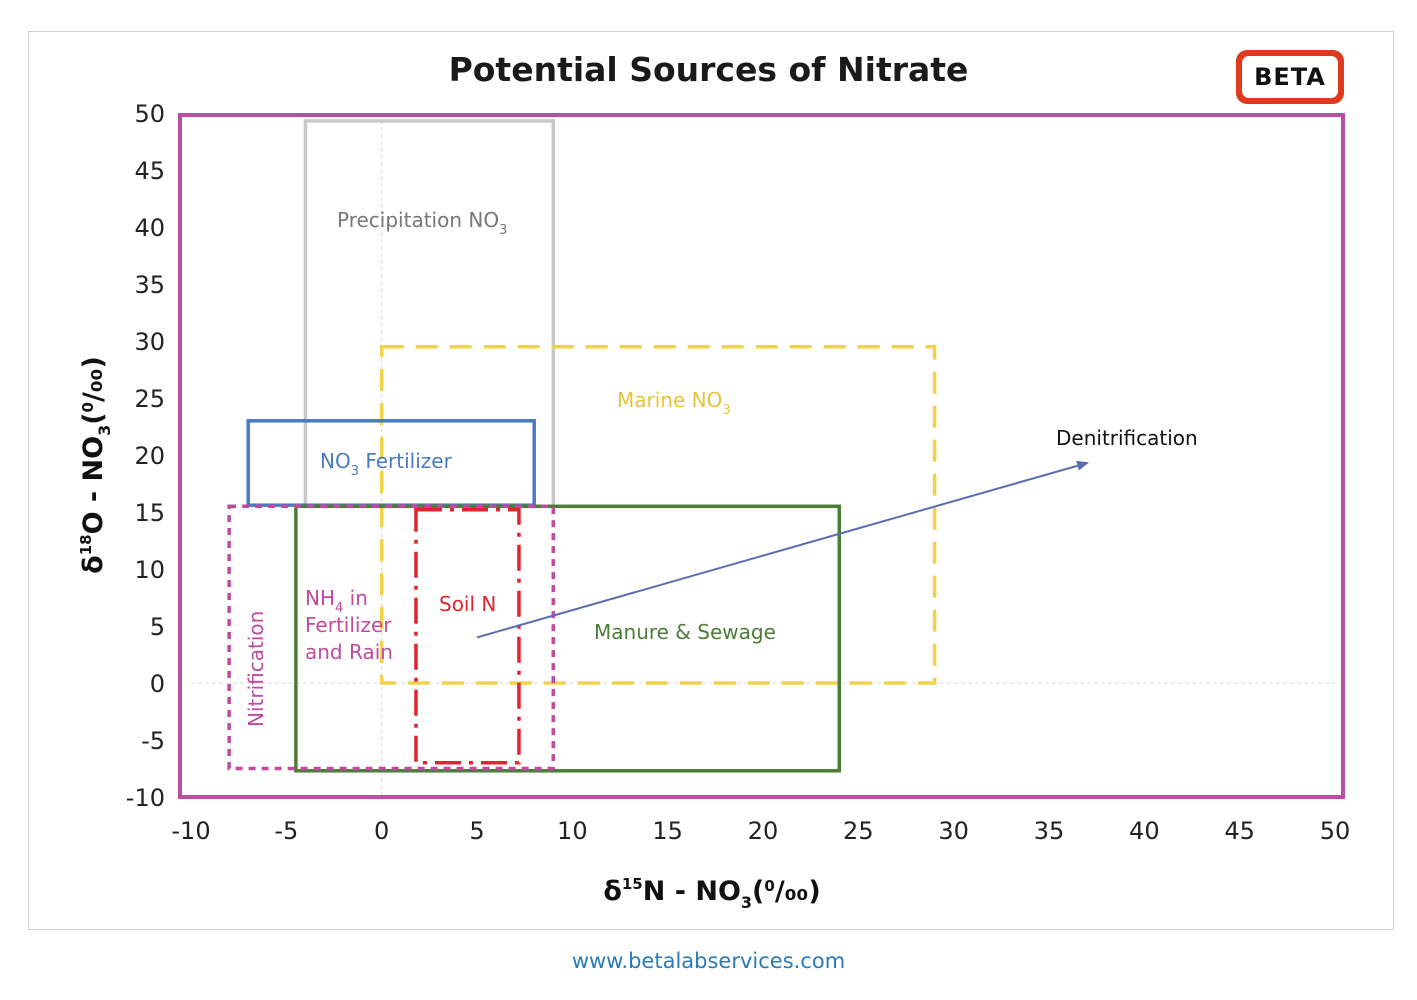  What do you see at coordinates (349, 652) in the screenshot?
I see `nh4-label-line3: and Rain` at bounding box center [349, 652].